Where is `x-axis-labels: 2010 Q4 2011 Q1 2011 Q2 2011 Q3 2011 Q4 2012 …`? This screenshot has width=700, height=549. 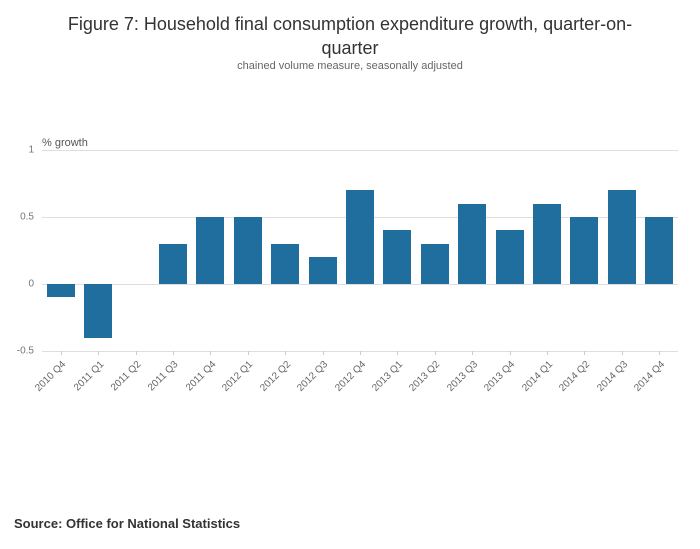 x-axis-labels: 2010 Q4 2011 Q1 2011 Q2 2011 Q3 2011 Q4 2012 … is located at coordinates (356, 380).